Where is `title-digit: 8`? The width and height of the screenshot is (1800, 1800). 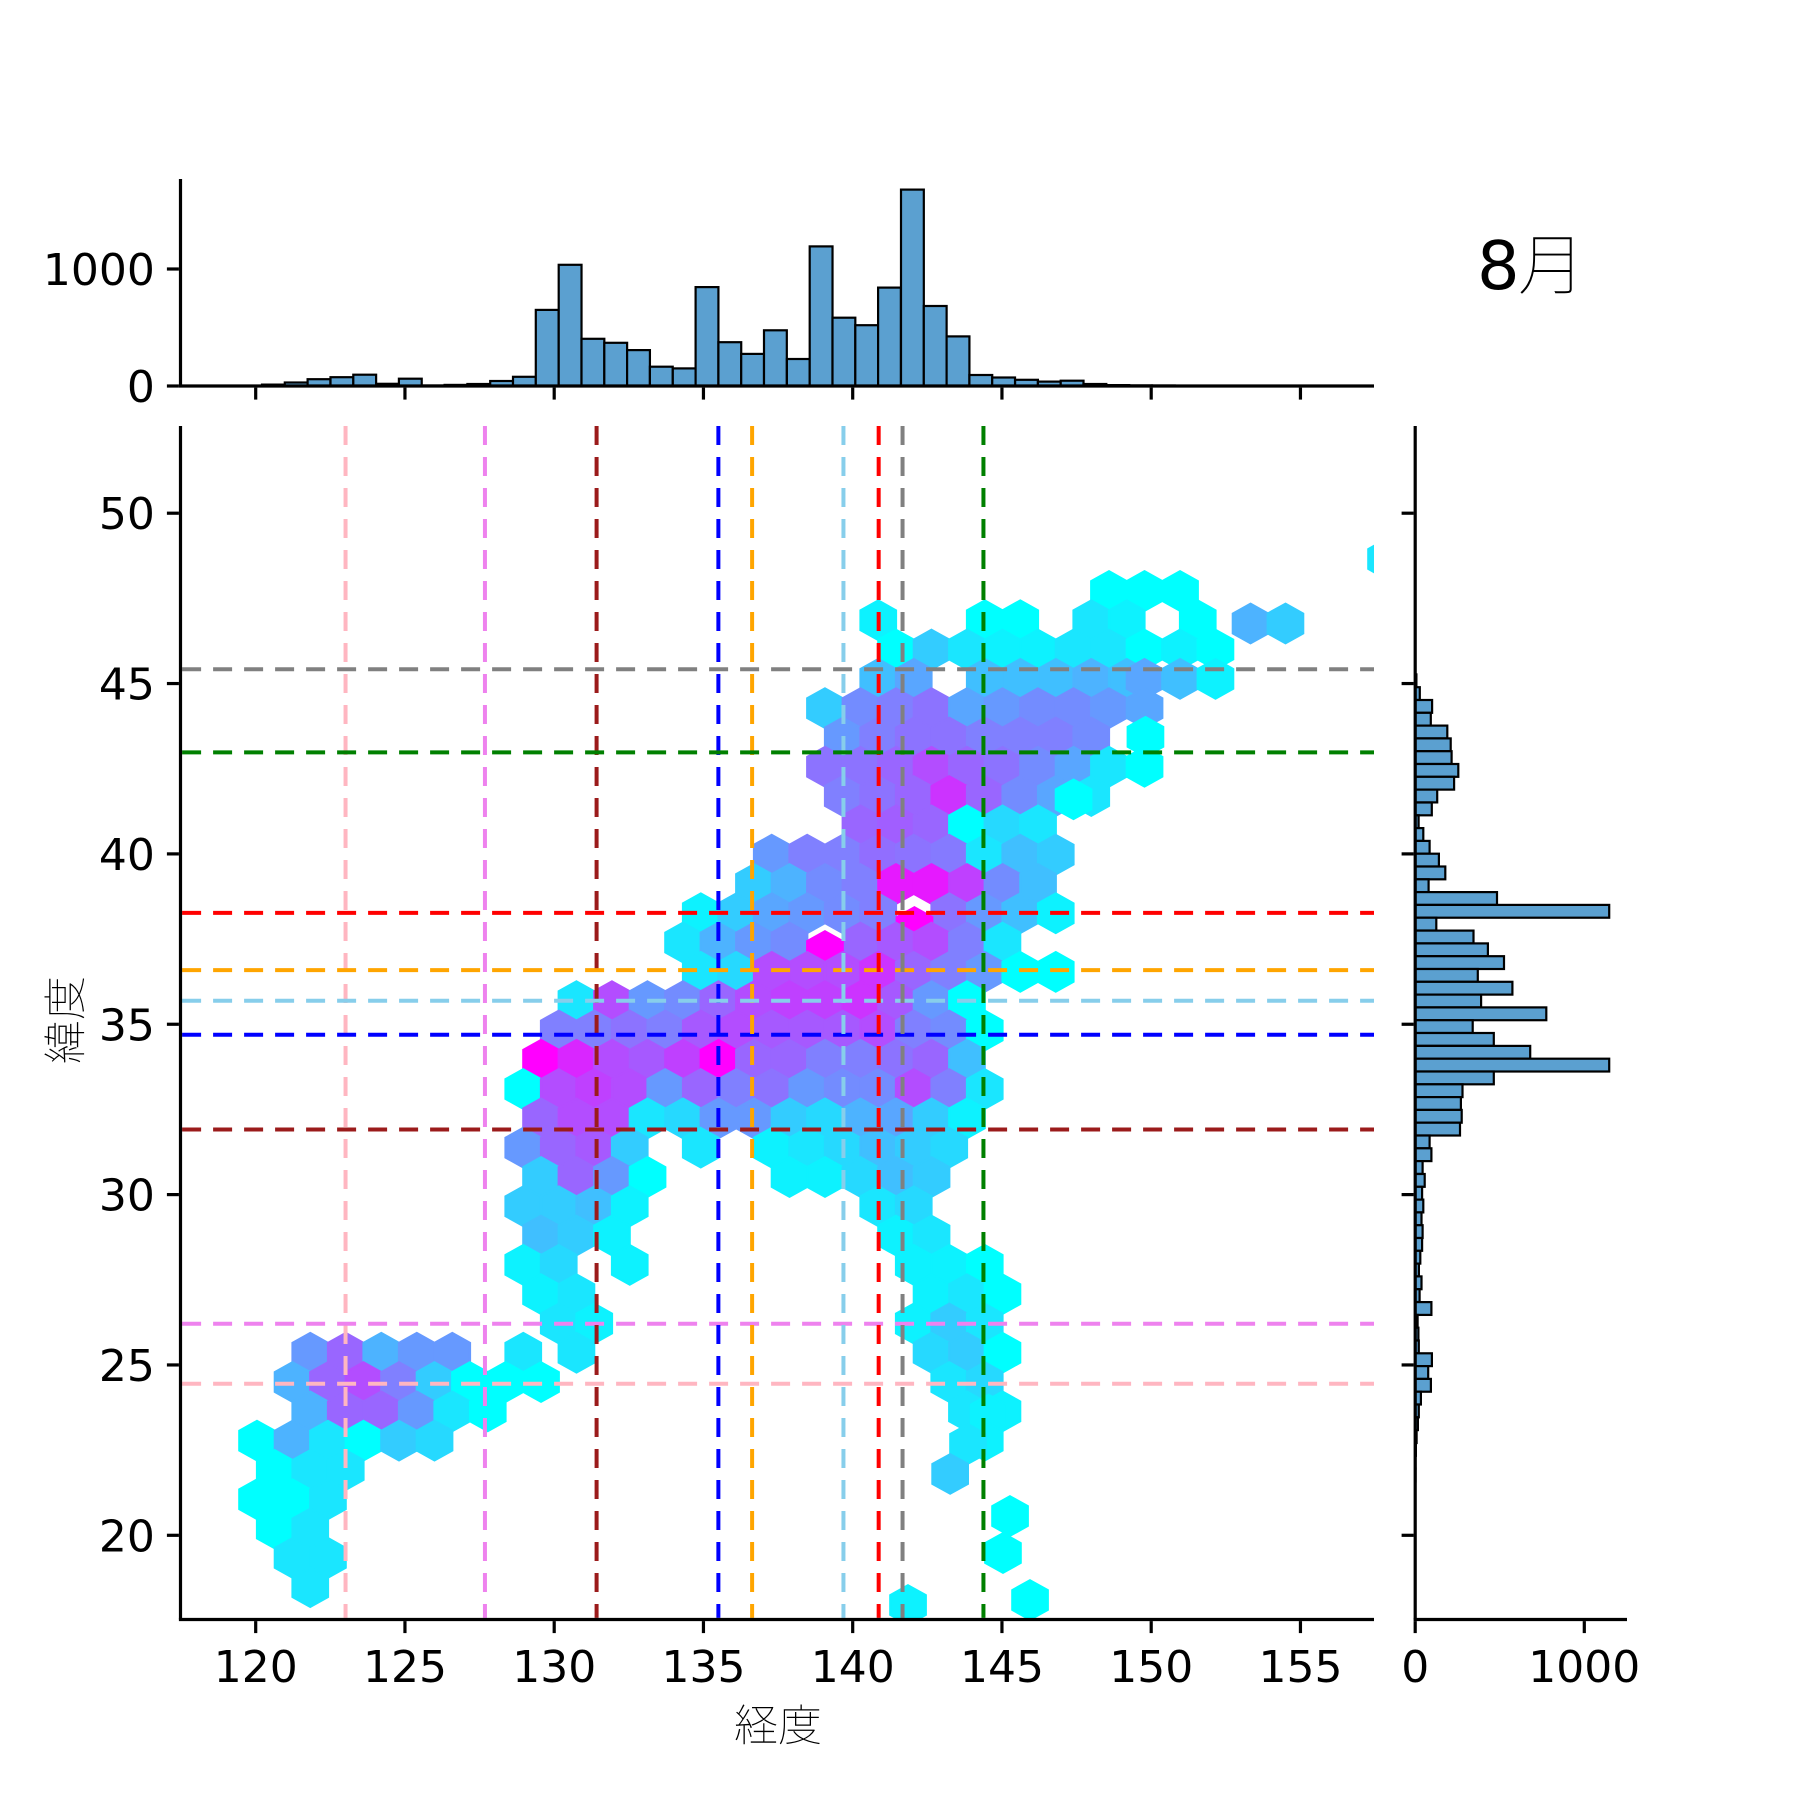
title-digit: 8 is located at coordinates (1498, 266).